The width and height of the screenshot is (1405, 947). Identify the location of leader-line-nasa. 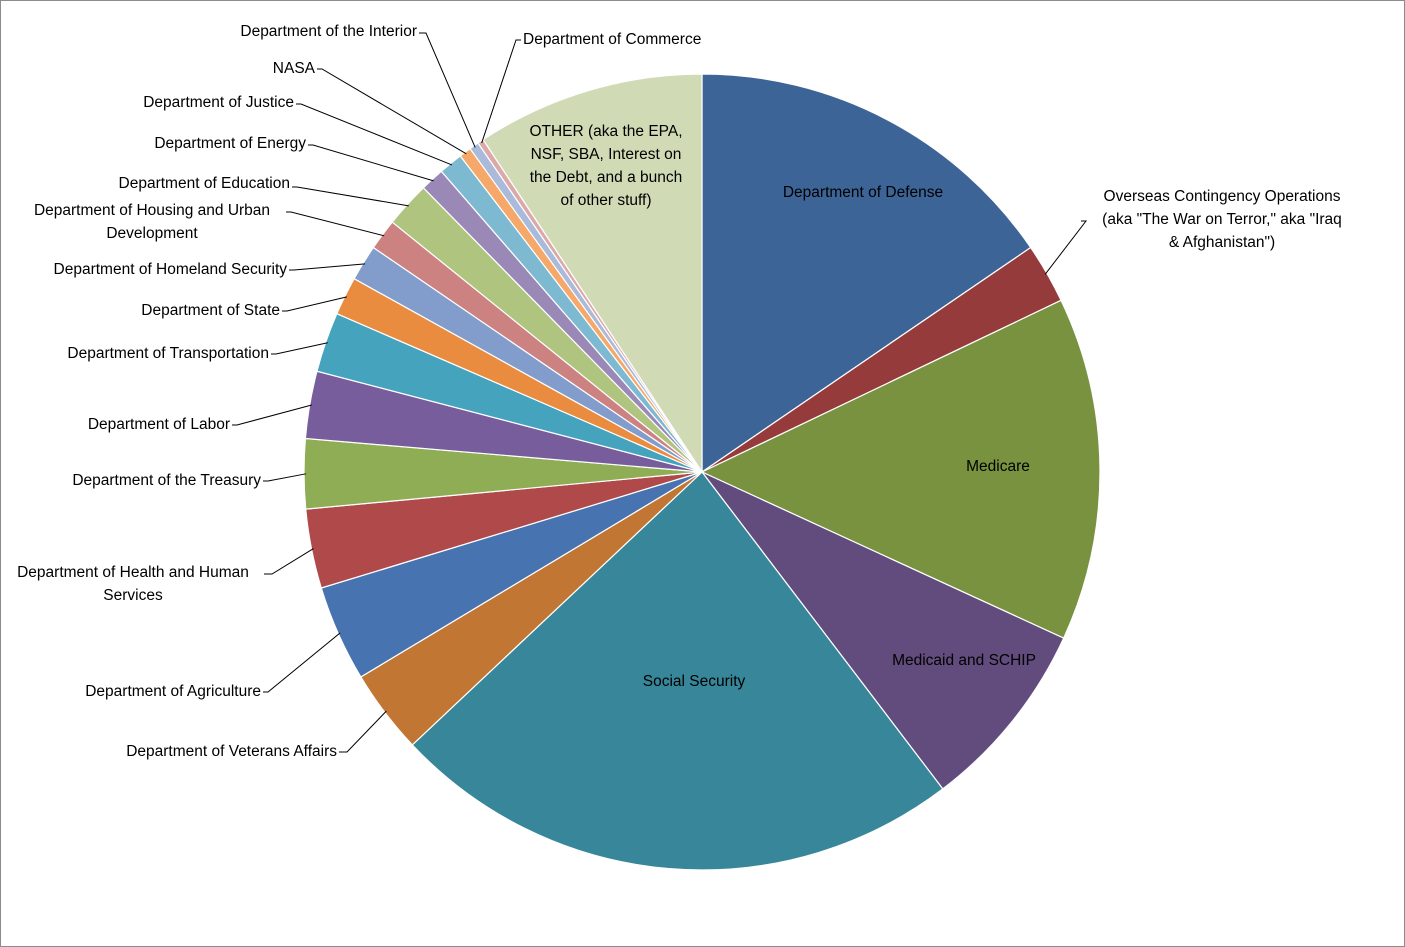
(392, 111).